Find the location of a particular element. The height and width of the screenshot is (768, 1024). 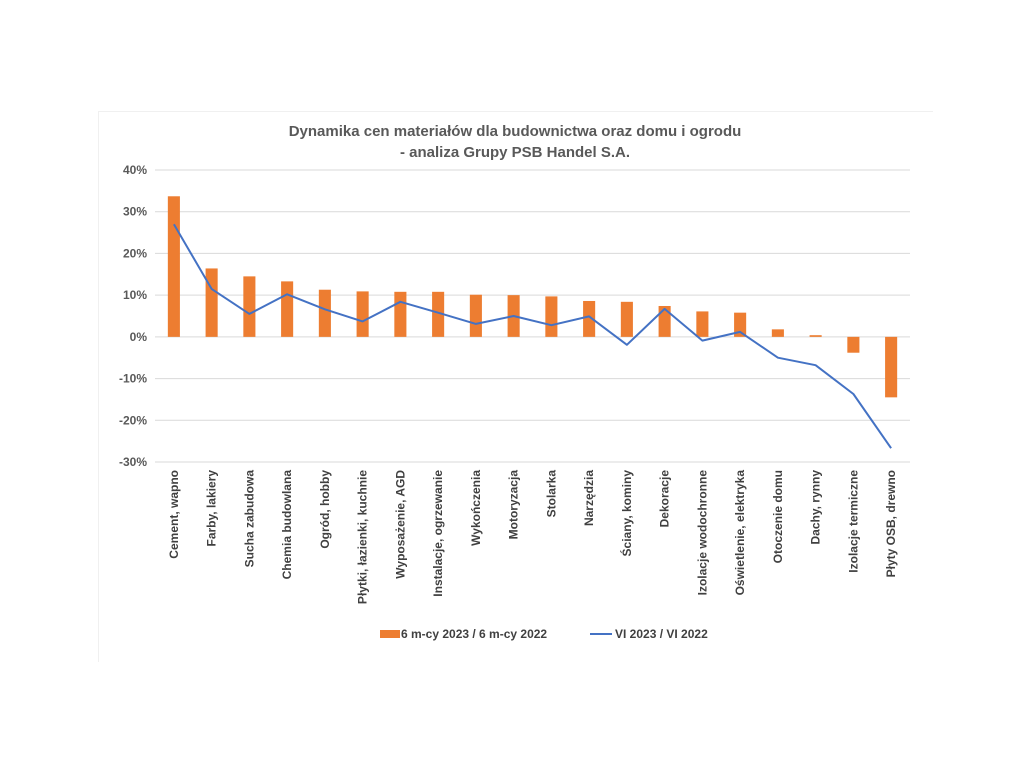

x-tick-label: Izolacje wodochronne is located at coordinates (702, 533).